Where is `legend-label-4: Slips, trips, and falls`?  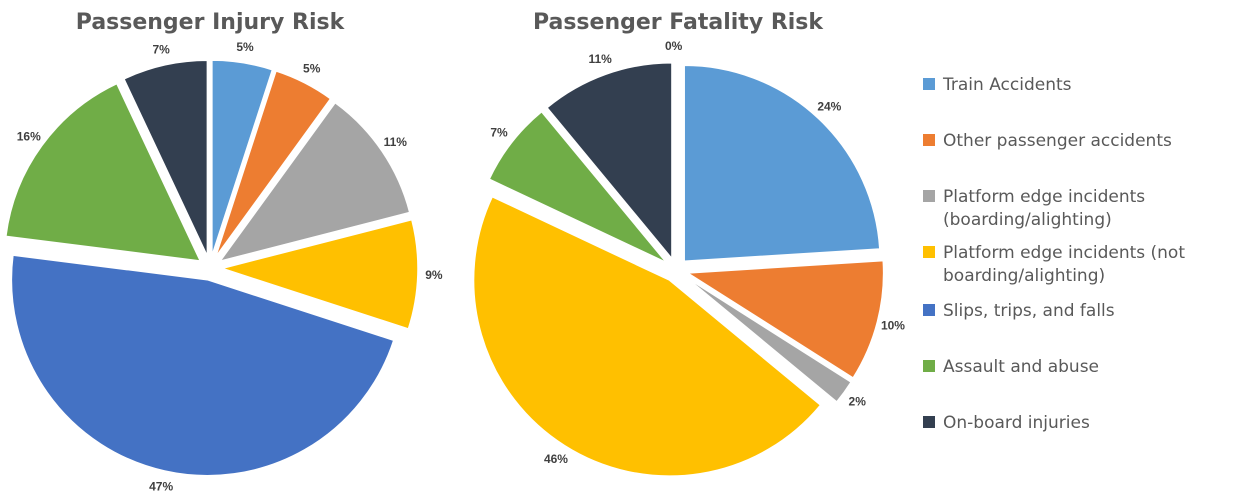
legend-label-4: Slips, trips, and falls is located at coordinates (1029, 311).